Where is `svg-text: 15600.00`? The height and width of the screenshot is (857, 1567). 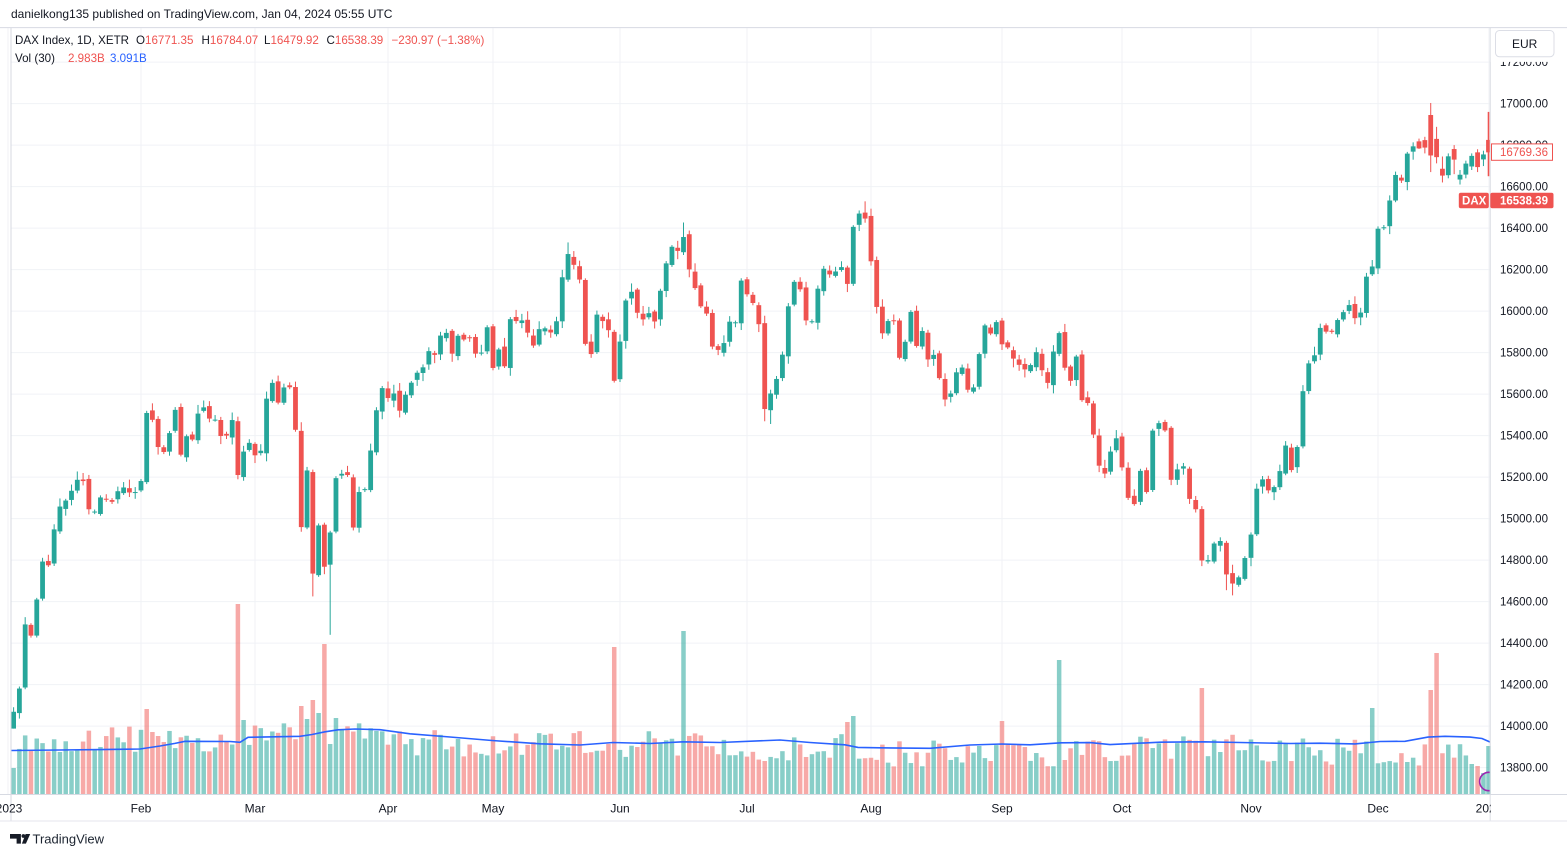 svg-text: 15600.00 is located at coordinates (1524, 395).